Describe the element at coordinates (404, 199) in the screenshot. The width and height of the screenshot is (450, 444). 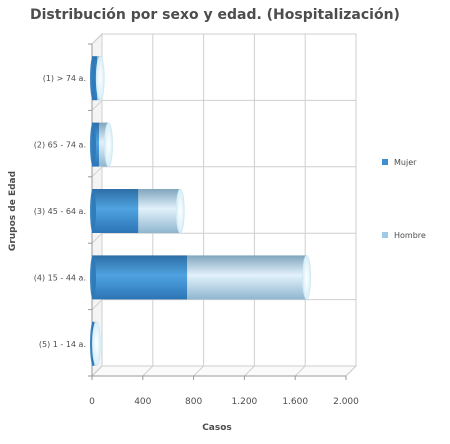
I see `legend: Mujer Hombre` at that location.